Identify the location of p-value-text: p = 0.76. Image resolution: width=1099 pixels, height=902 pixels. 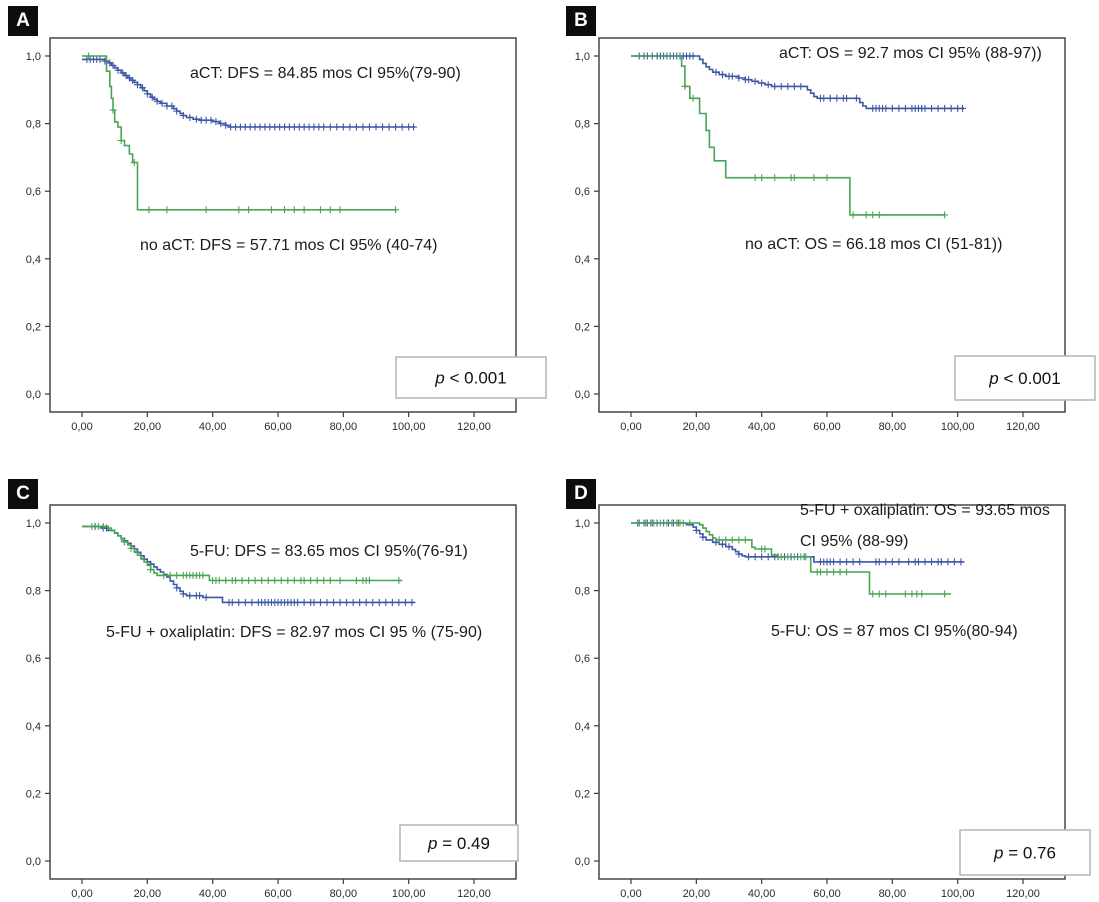
(1024, 853).